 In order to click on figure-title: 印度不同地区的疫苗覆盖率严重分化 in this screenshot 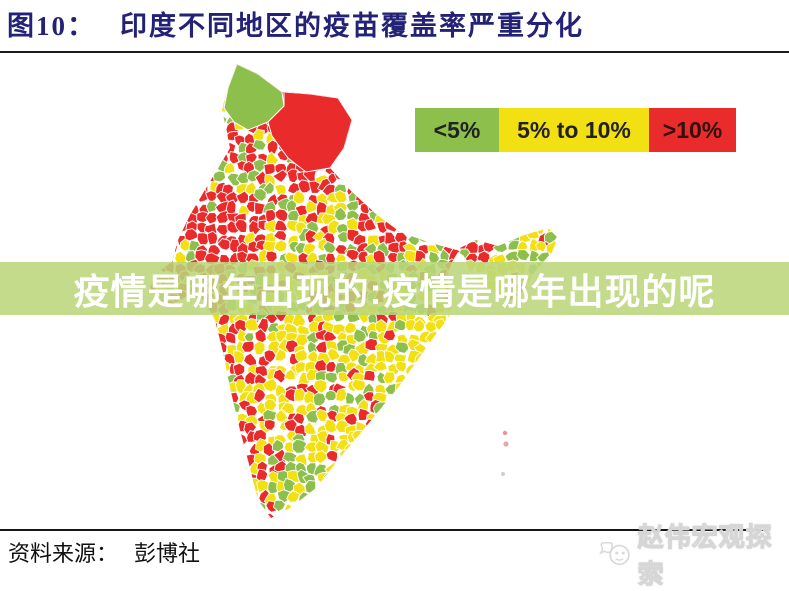, I will do `click(352, 26)`.